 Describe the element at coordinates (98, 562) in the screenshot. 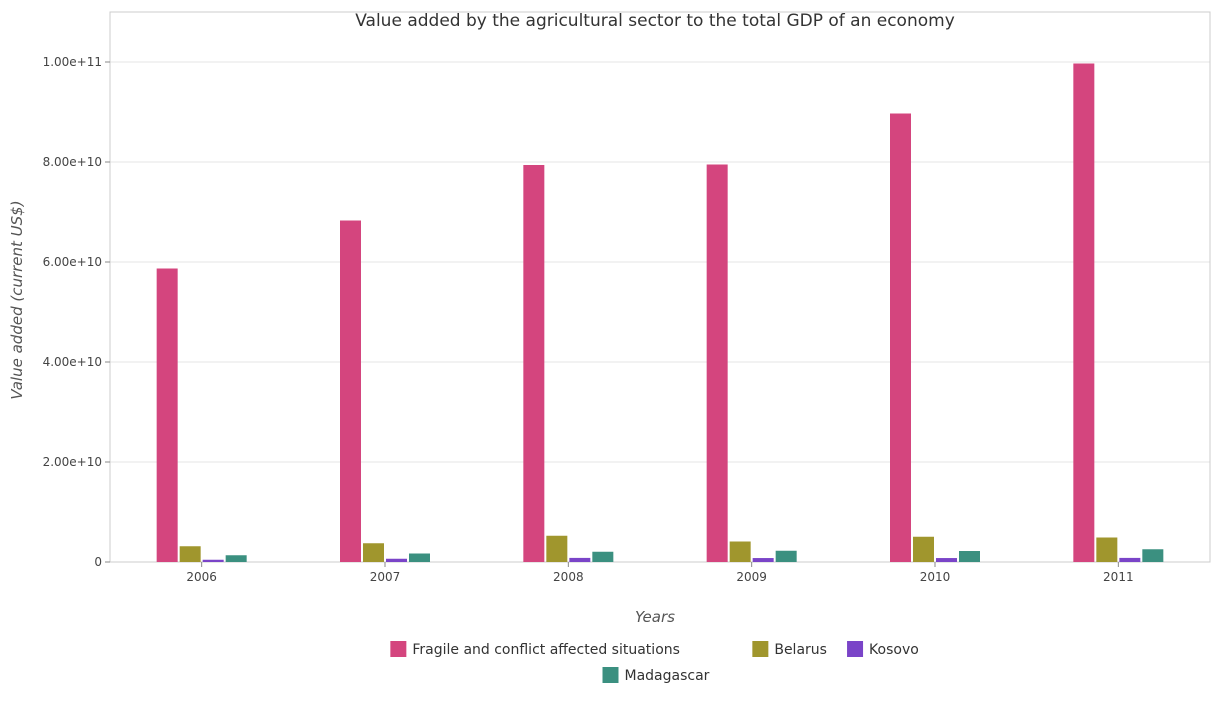

I see `y-tick-label: 0` at that location.